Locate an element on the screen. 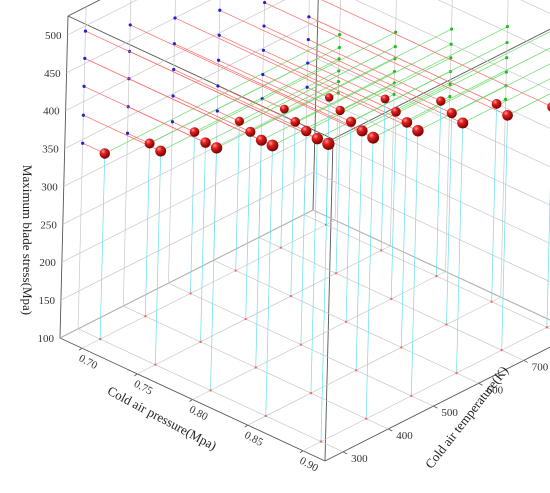 The width and height of the screenshot is (550, 493). data-points is located at coordinates (324, 126).